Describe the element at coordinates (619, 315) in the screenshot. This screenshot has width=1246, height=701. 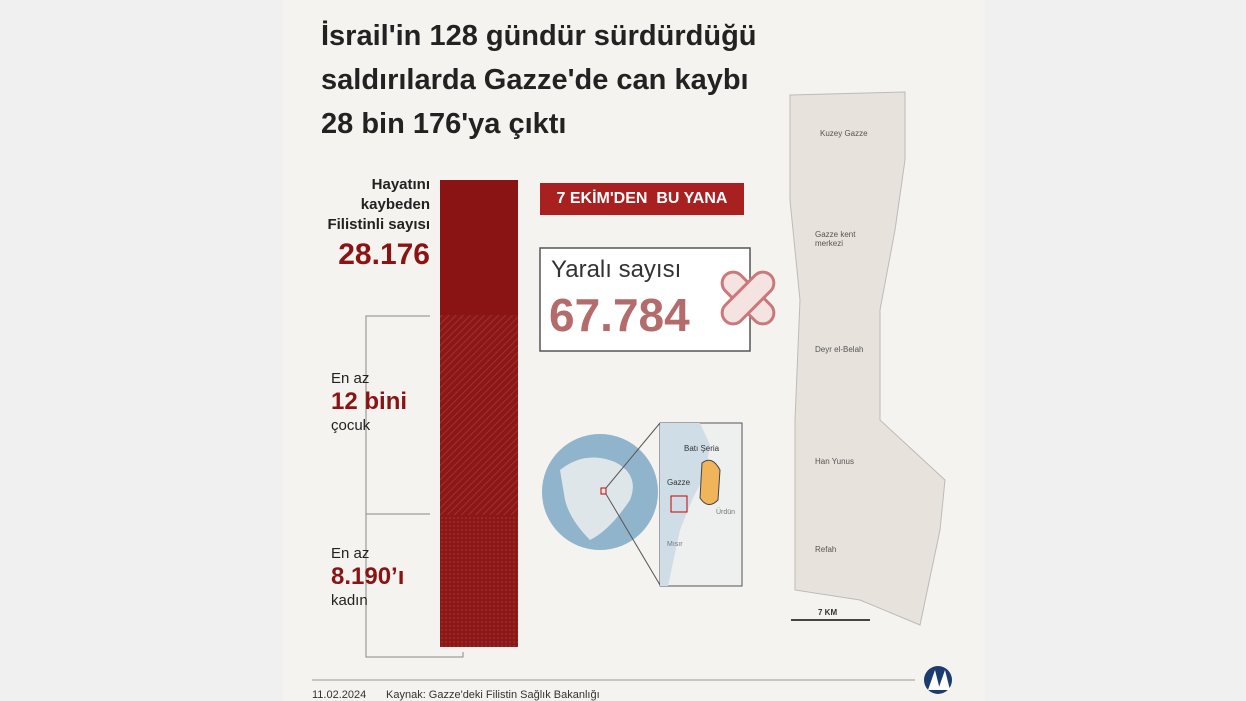
I see `wounded-value: 67.784` at that location.